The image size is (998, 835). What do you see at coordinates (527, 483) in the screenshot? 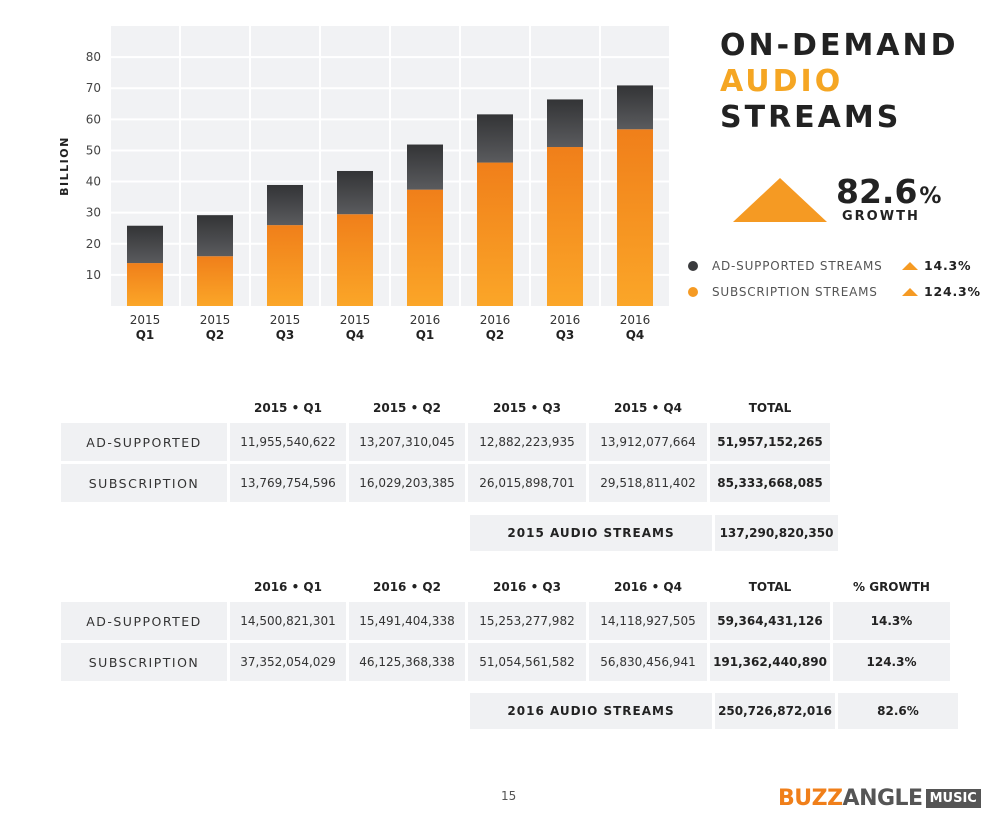
I see `table-cell: 26,015,898,701` at bounding box center [527, 483].